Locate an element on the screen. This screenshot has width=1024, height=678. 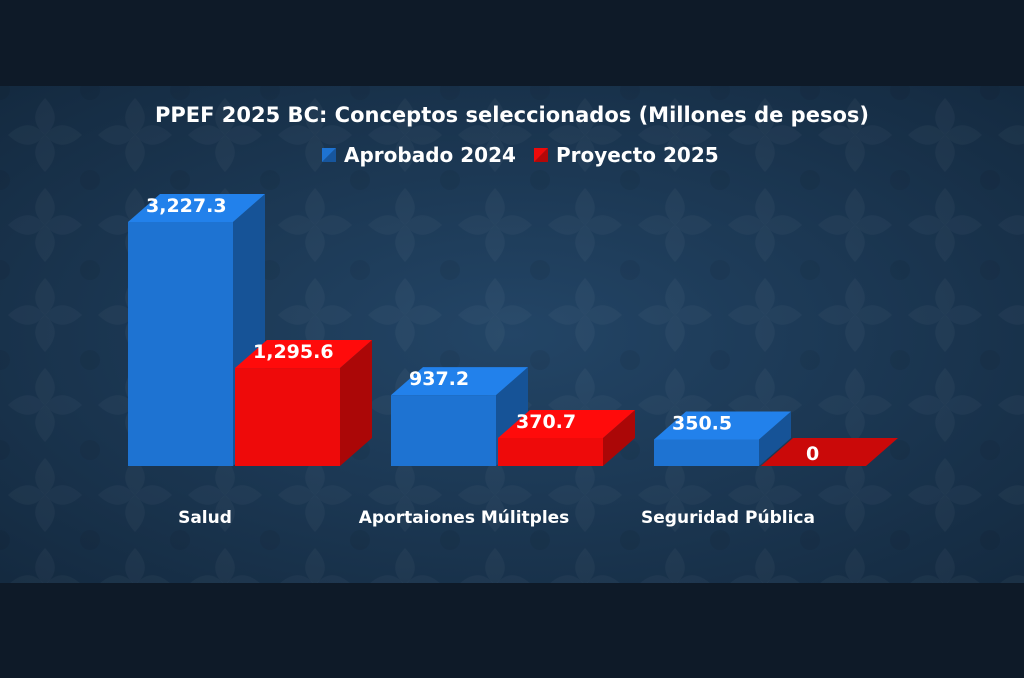
data-label-0-0: 3,227.3 is located at coordinates (186, 206).